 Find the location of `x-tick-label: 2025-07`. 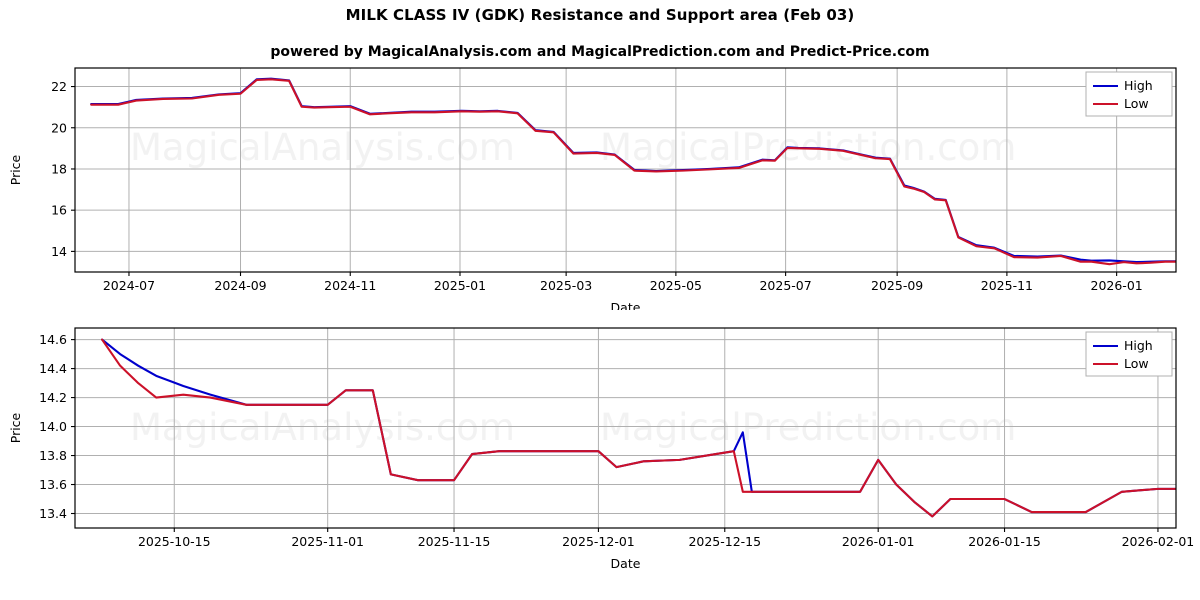

x-tick-label: 2025-07 is located at coordinates (785, 285).